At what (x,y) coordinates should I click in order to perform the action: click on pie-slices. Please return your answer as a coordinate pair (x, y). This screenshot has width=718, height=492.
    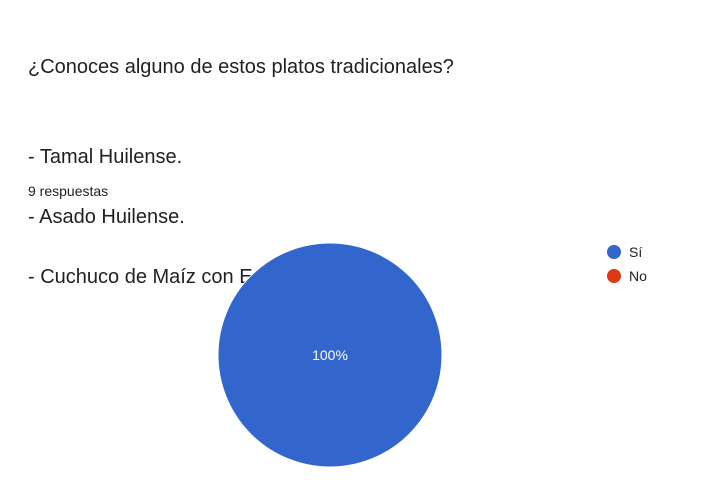
    Looking at the image, I should click on (330, 355).